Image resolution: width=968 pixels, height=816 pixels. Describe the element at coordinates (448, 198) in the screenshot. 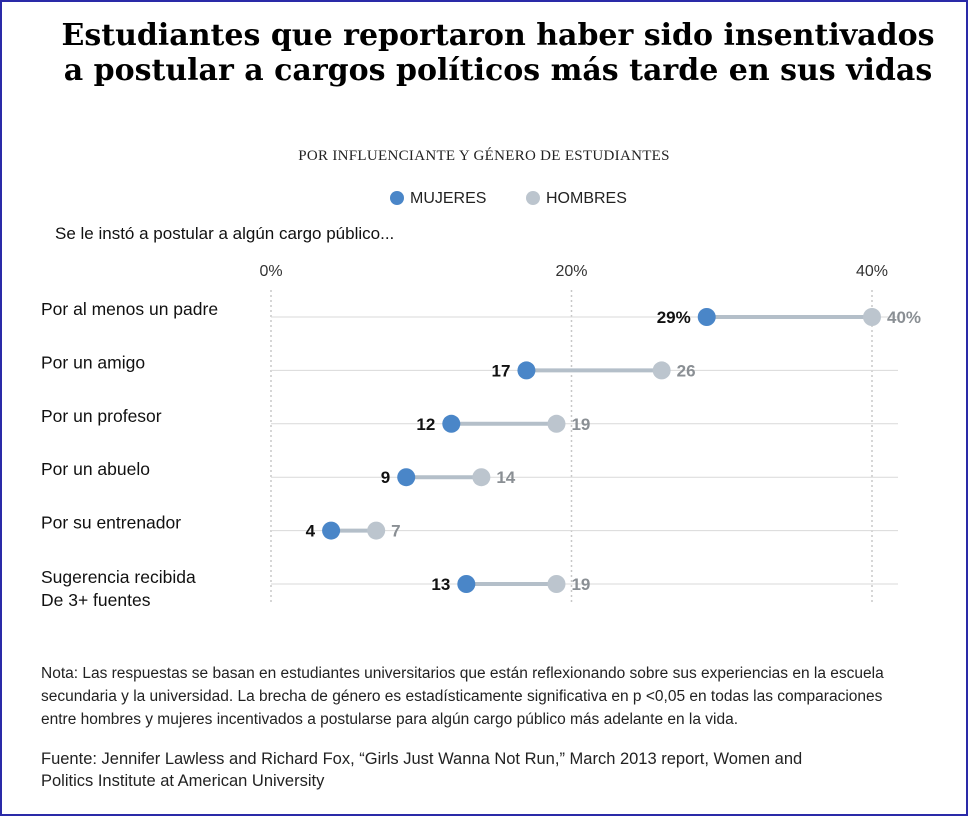

I see `legend-women-label: MUJERES` at that location.